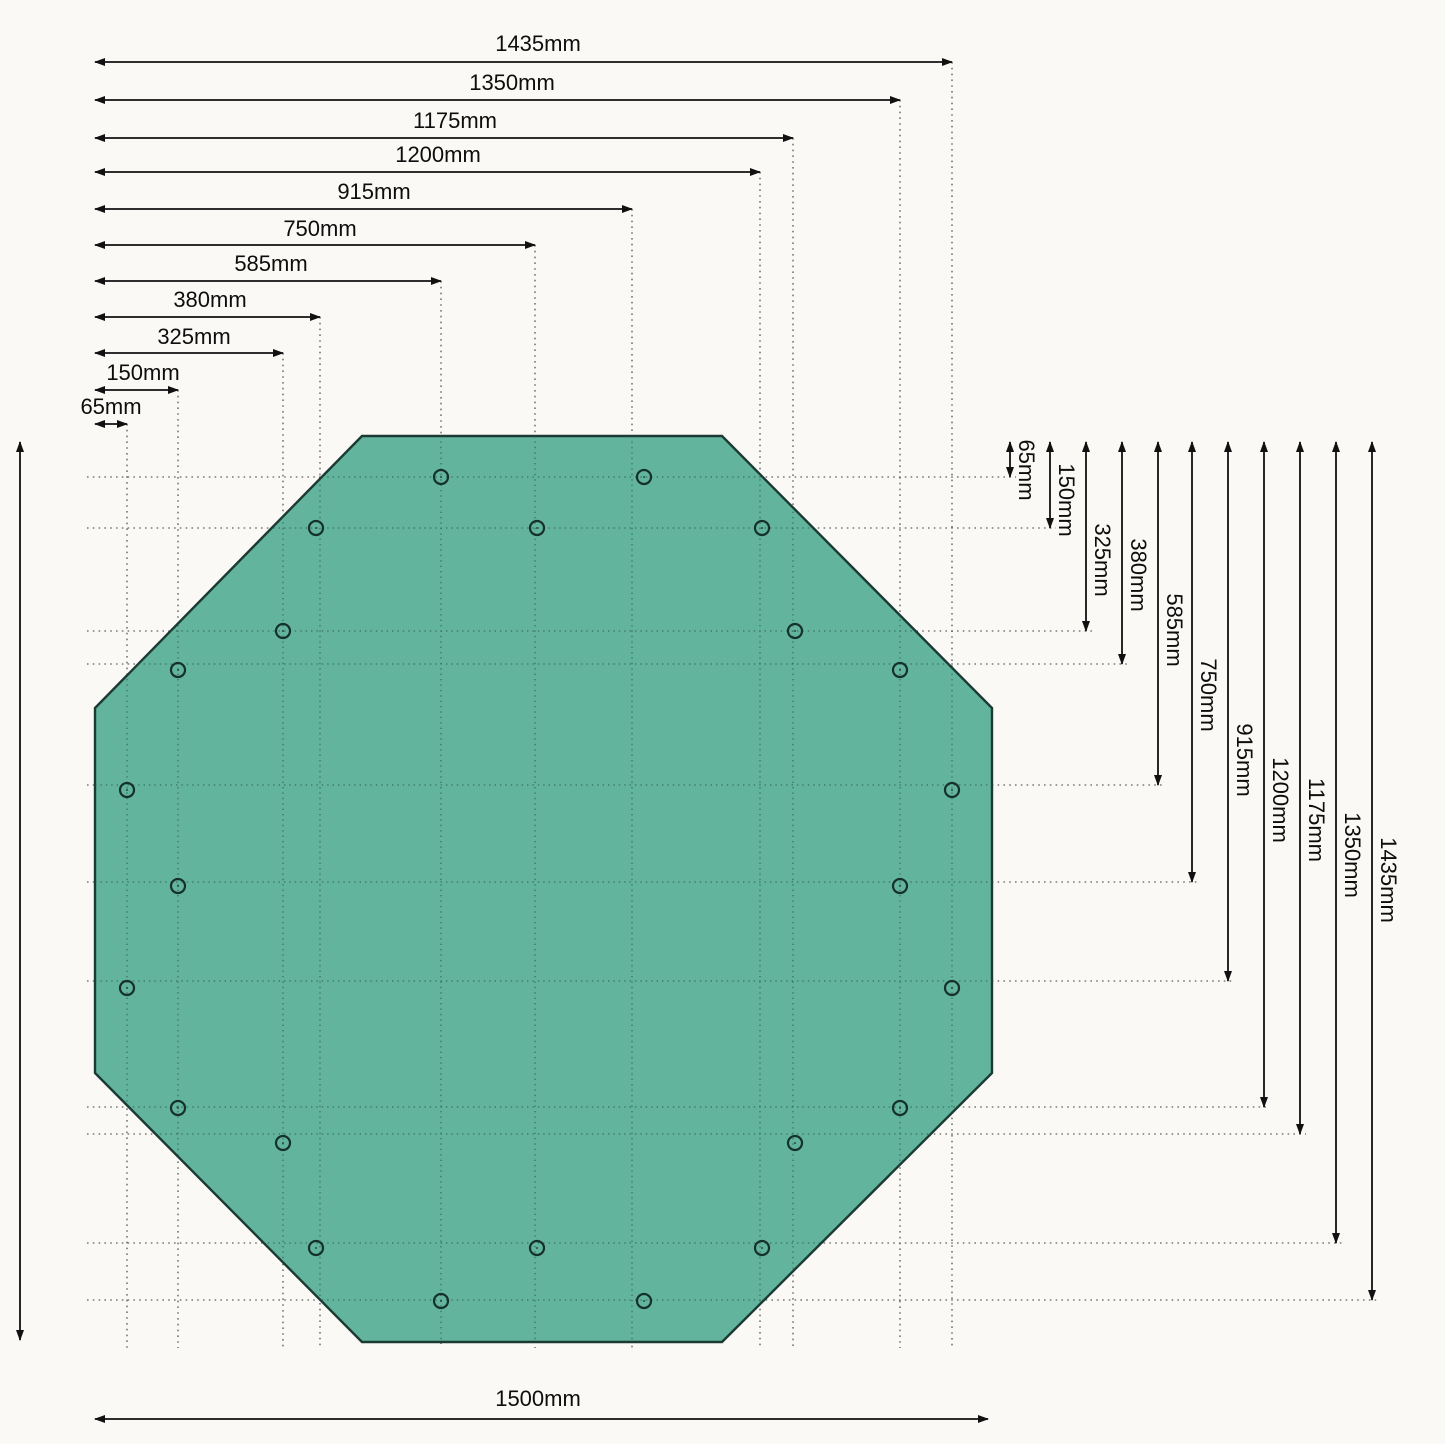 This screenshot has width=1445, height=1444. I want to click on dimension-label: 1350mm, so click(512, 82).